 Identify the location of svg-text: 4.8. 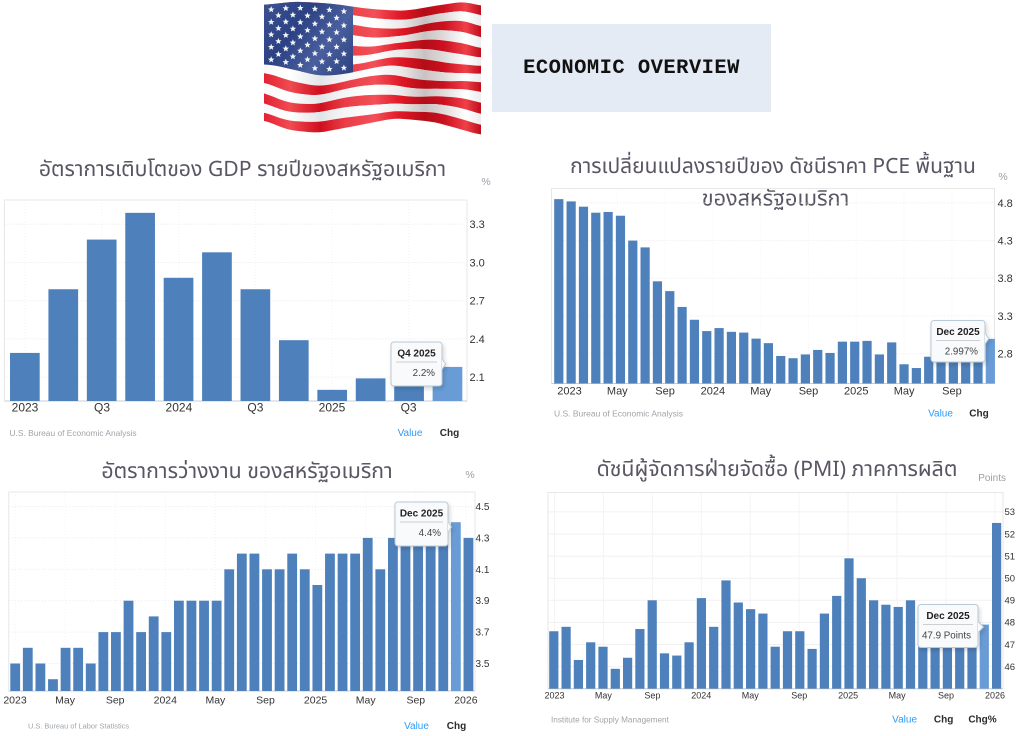
(1005, 204).